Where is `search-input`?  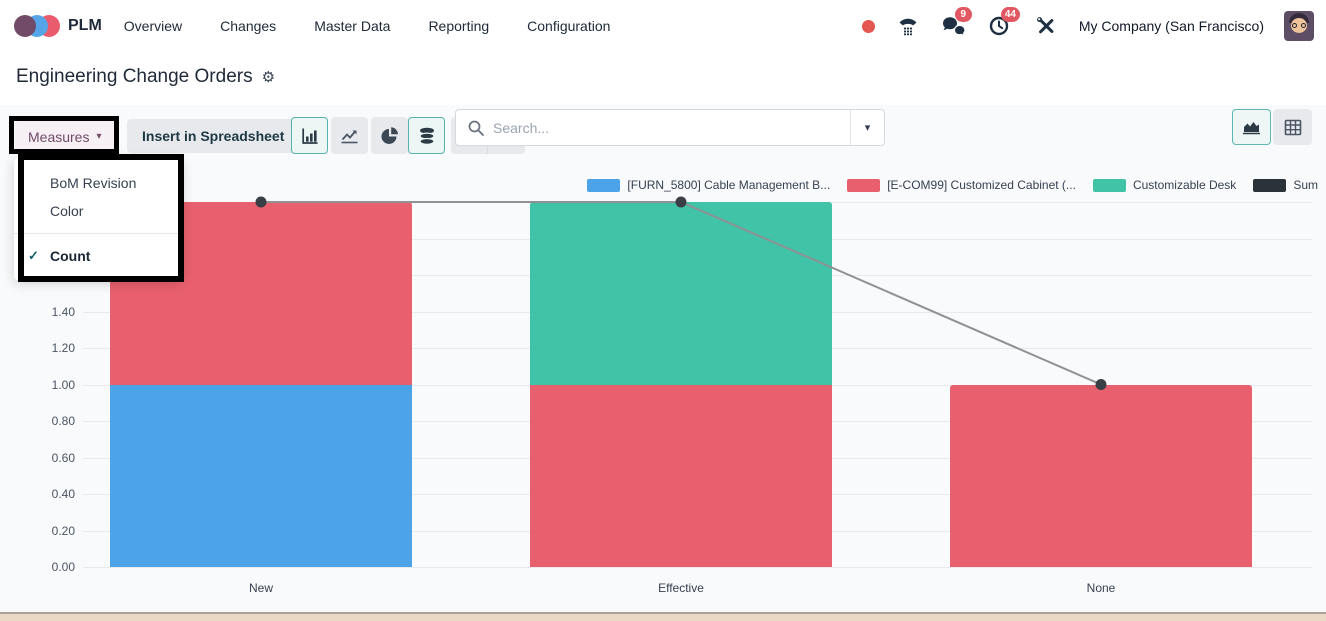
search-input is located at coordinates (671, 127).